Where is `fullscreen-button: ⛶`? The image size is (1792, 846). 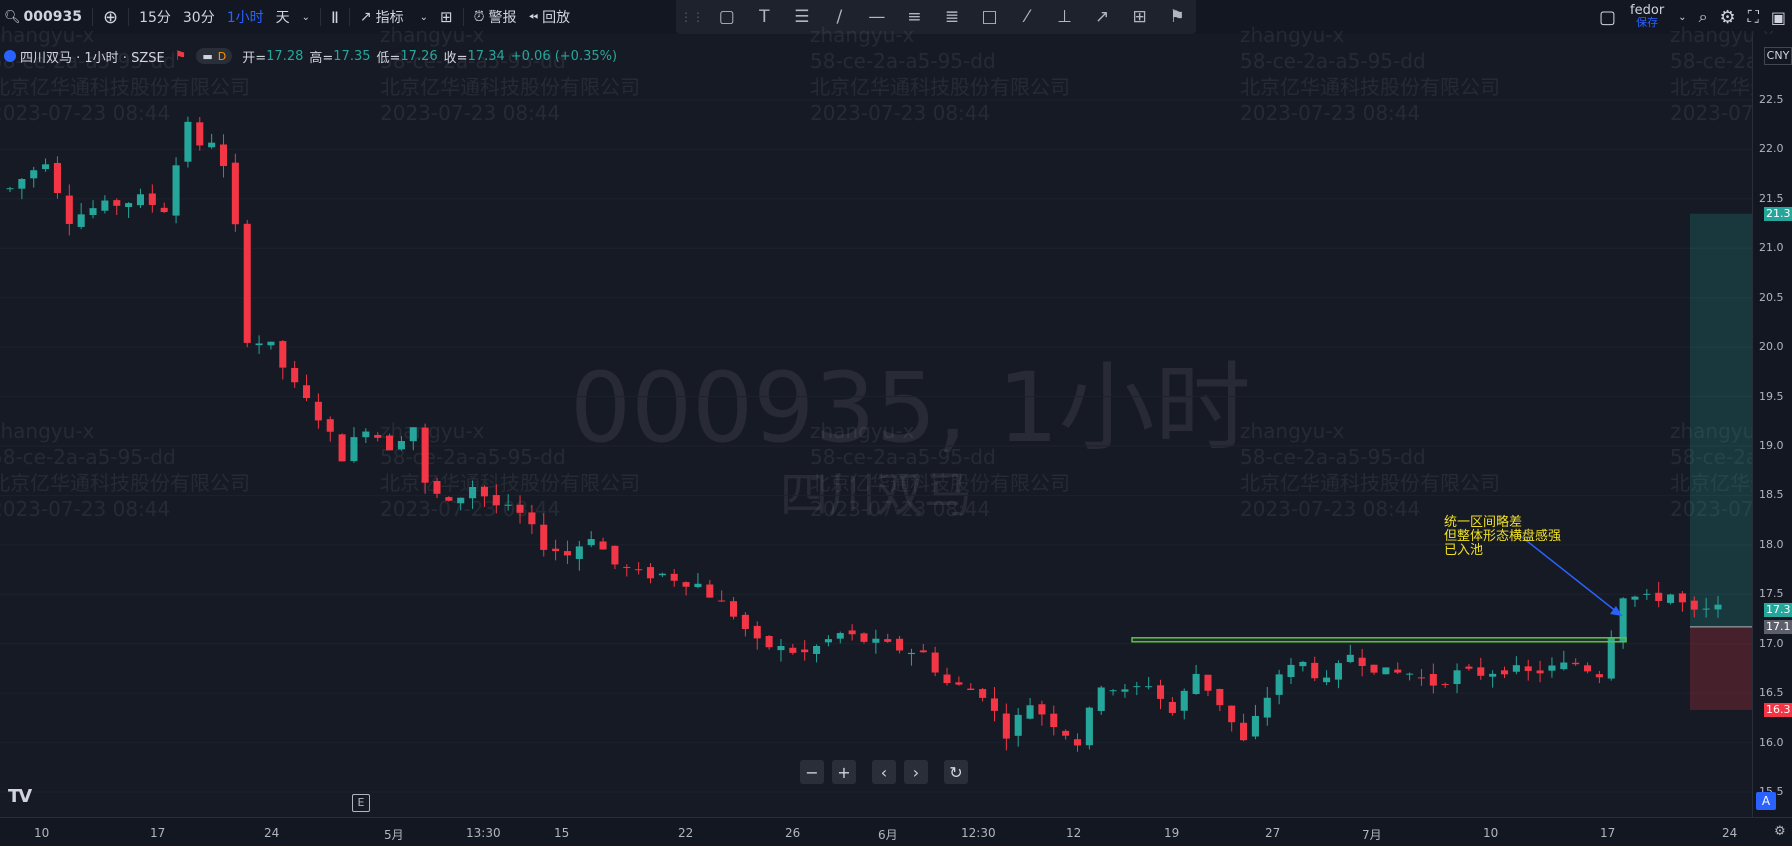
fullscreen-button: ⛶ is located at coordinates (1753, 17).